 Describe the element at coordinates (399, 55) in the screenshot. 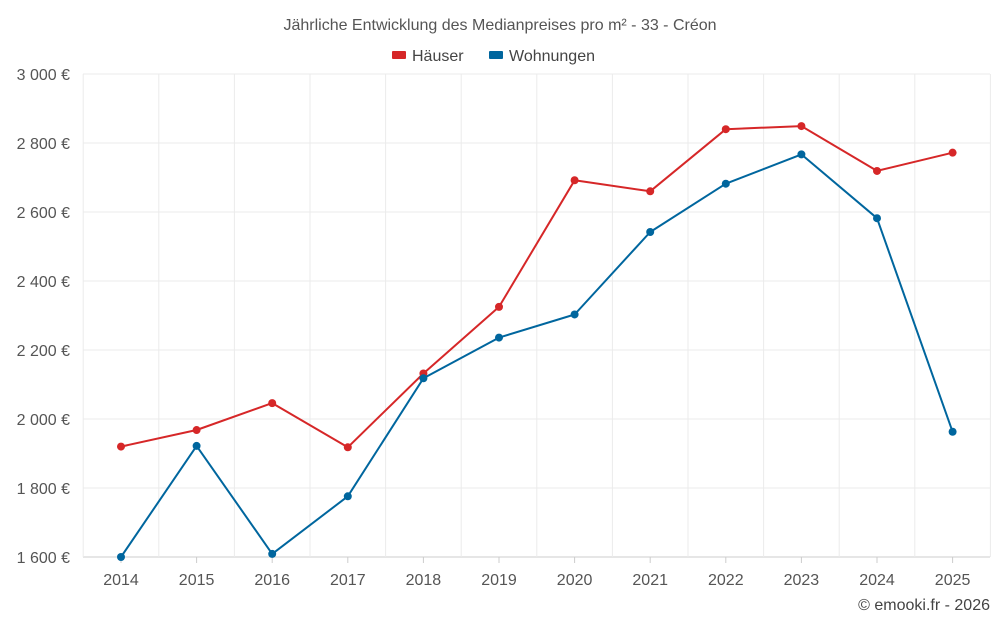

I see `legend-swatch-haeuser` at that location.